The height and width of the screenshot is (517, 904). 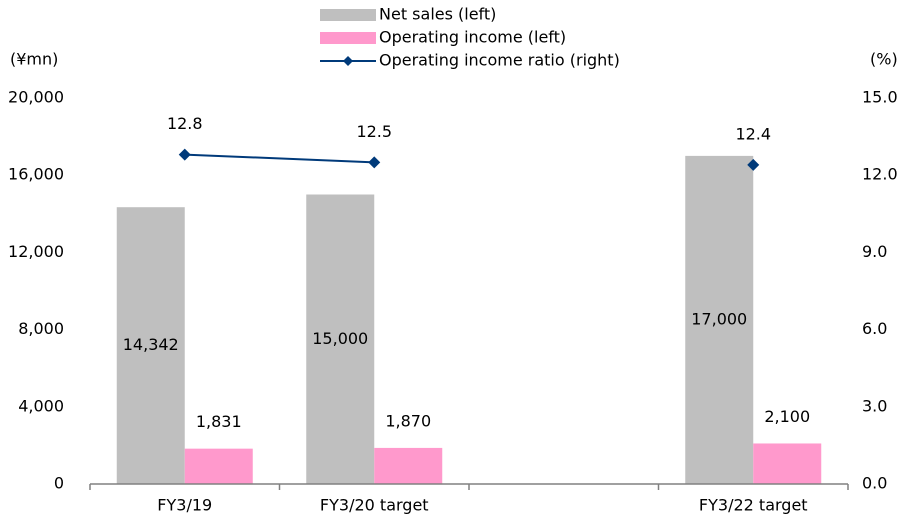 I want to click on bar-value-label: 14,342, so click(x=151, y=344).